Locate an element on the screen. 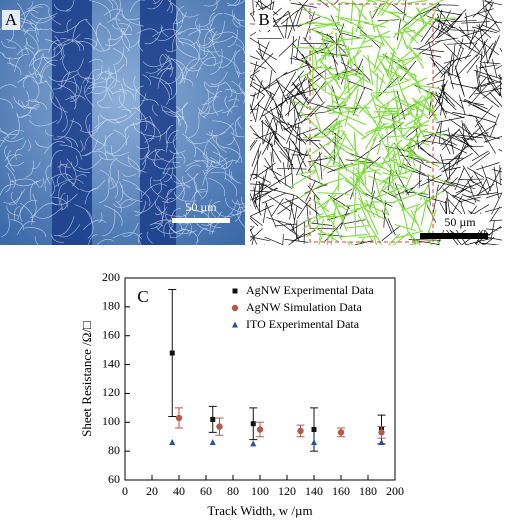  y-axis-title: Sheet Resistance /Ω/□ is located at coordinates (86, 379).